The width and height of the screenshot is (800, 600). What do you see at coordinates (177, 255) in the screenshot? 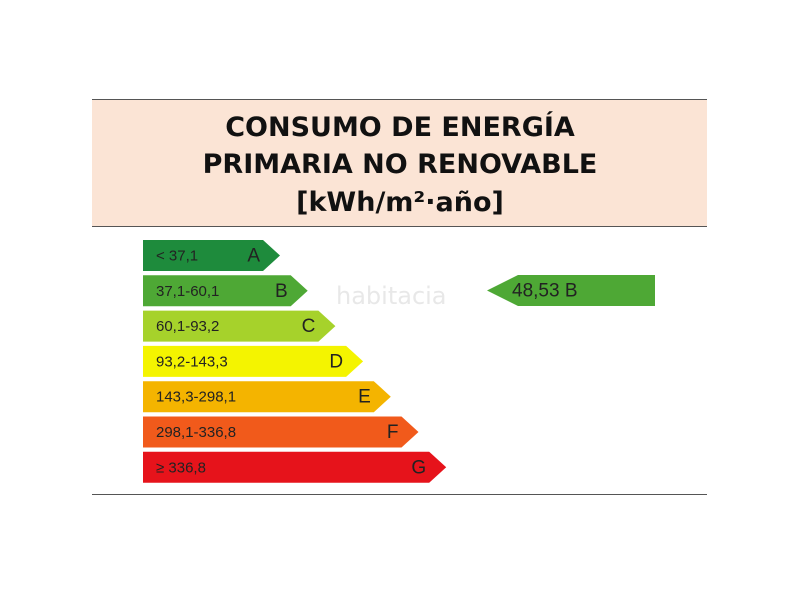
I see `band-range: < 37,1` at bounding box center [177, 255].